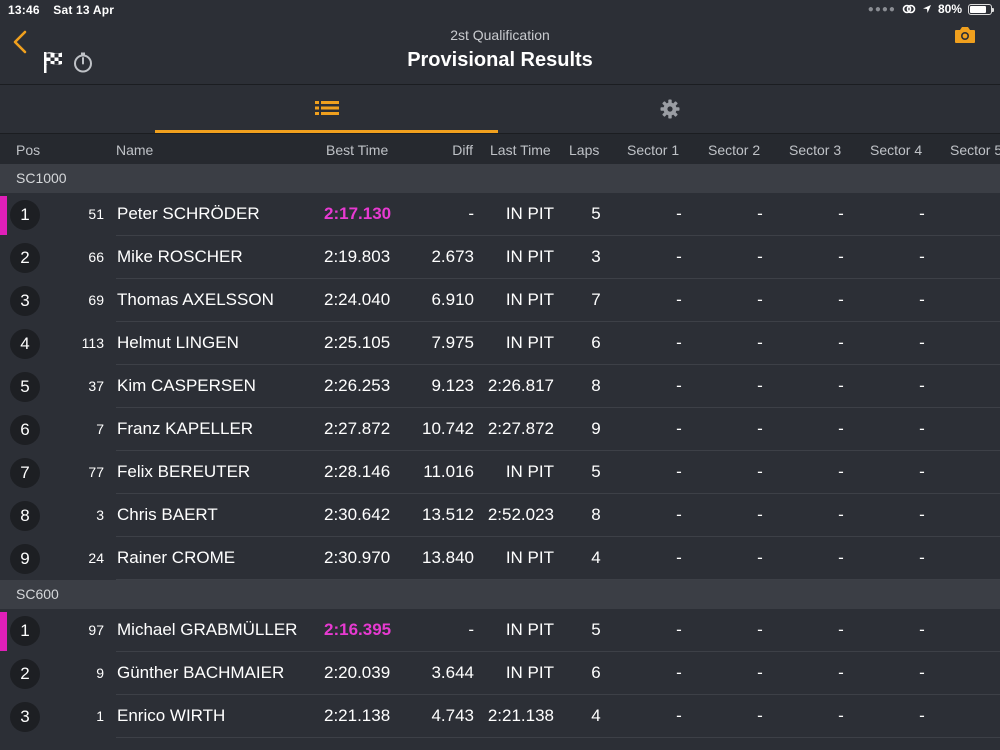 The width and height of the screenshot is (1000, 750). I want to click on best-time: 2:30.970, so click(357, 557).